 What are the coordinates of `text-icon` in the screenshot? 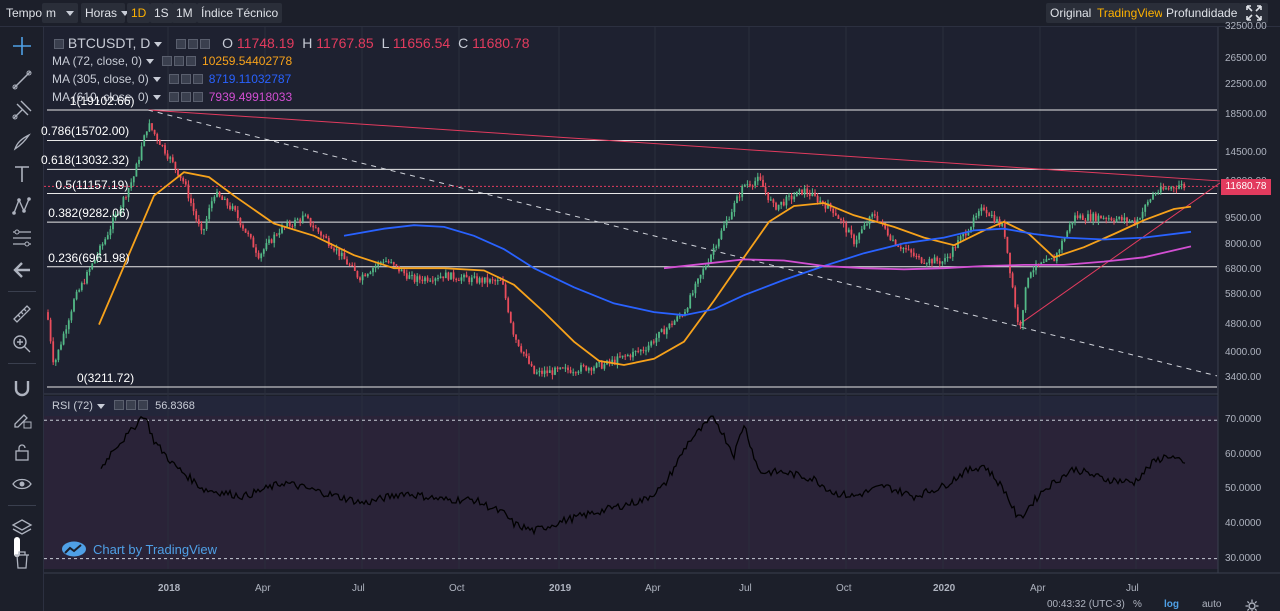 It's located at (22, 174).